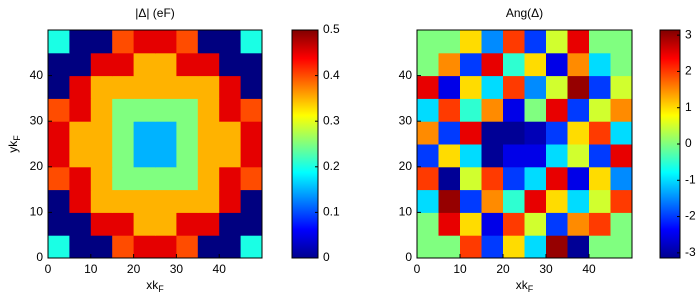  Describe the element at coordinates (161, 289) in the screenshot. I see `axis-label-sub: F` at that location.